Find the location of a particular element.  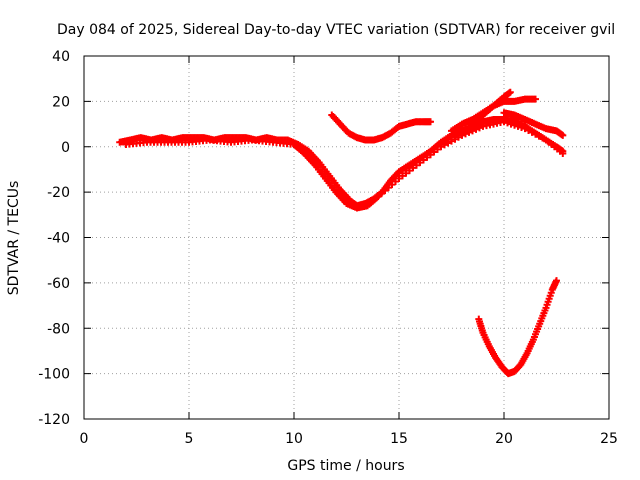

x-tick-label: 10 is located at coordinates (294, 439).